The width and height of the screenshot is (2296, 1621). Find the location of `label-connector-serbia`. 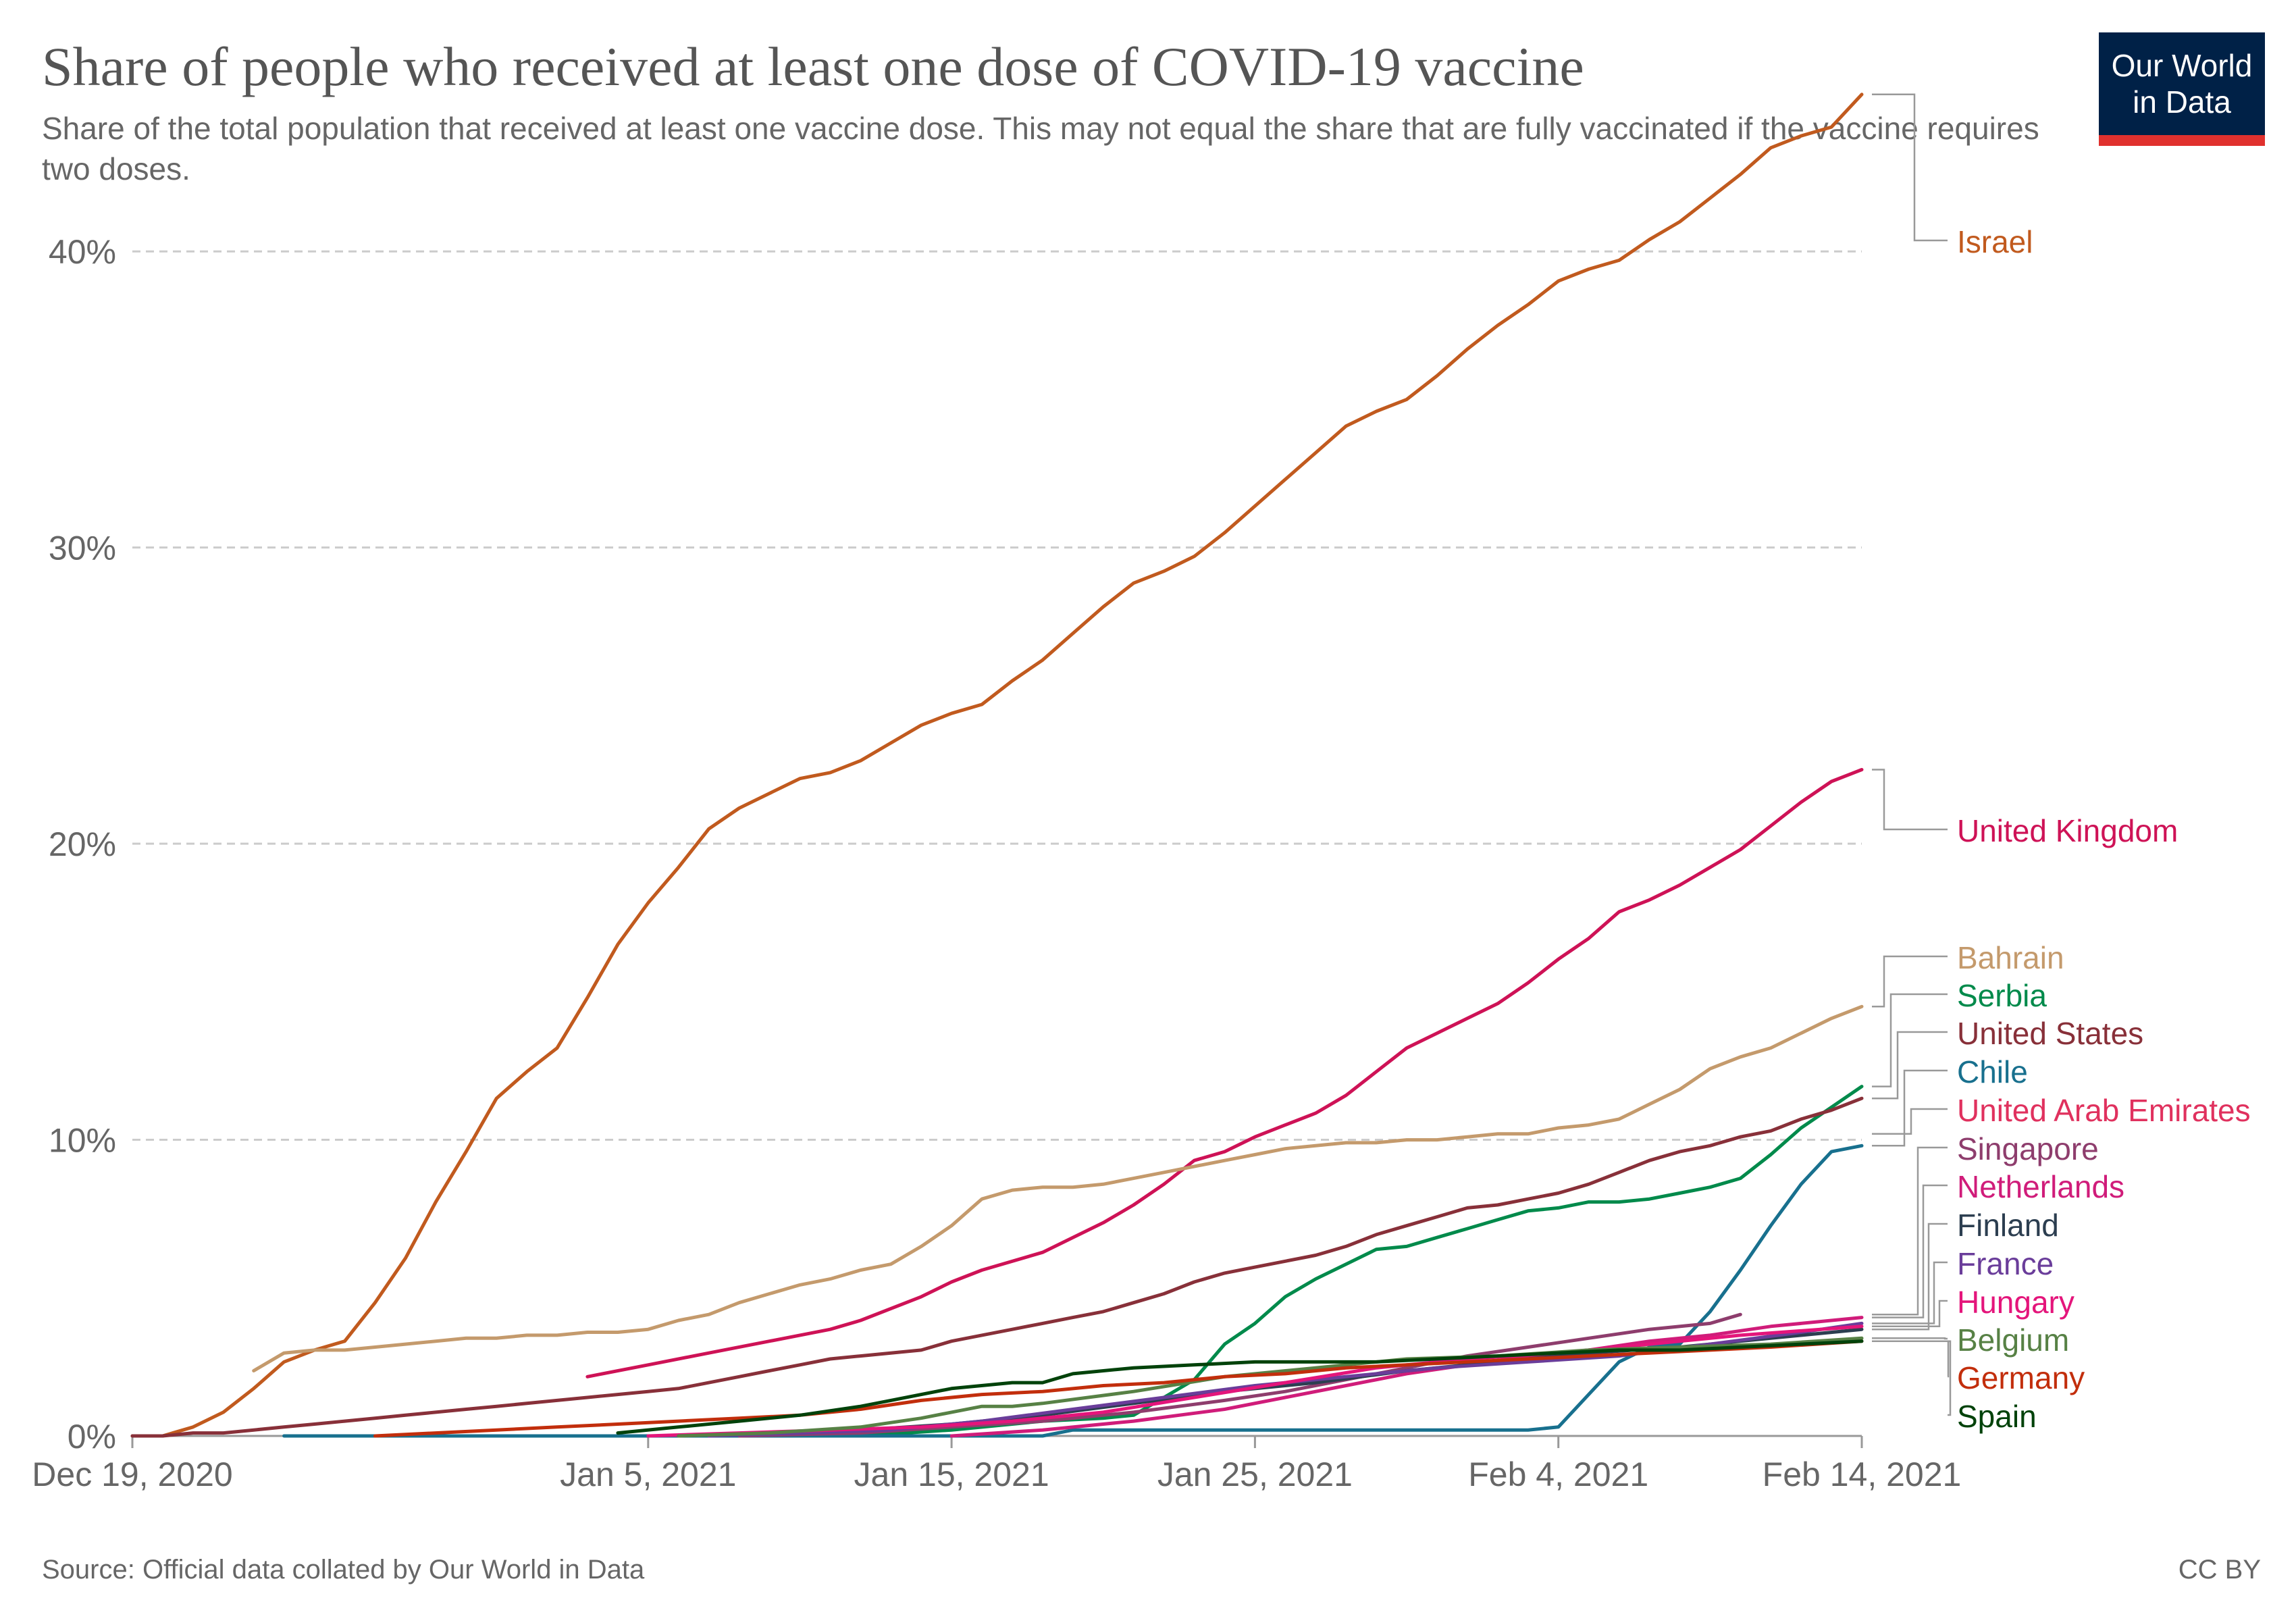

label-connector-serbia is located at coordinates (1910, 1040).